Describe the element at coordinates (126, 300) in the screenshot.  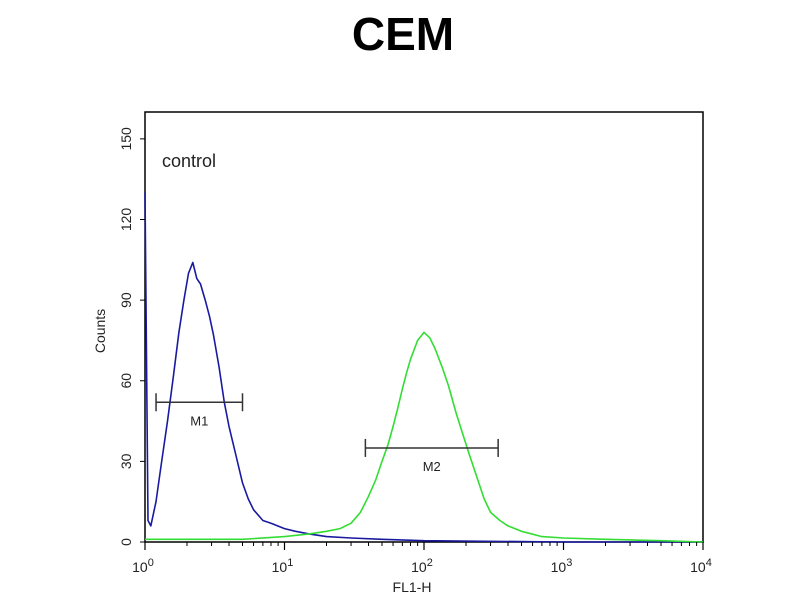
I see `y-tick-label: 90` at that location.